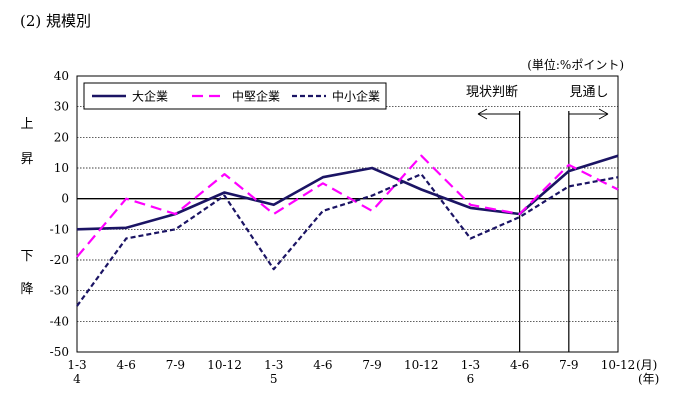 The image size is (680, 413). Describe the element at coordinates (61, 137) in the screenshot. I see `y-tick-label: 20` at that location.